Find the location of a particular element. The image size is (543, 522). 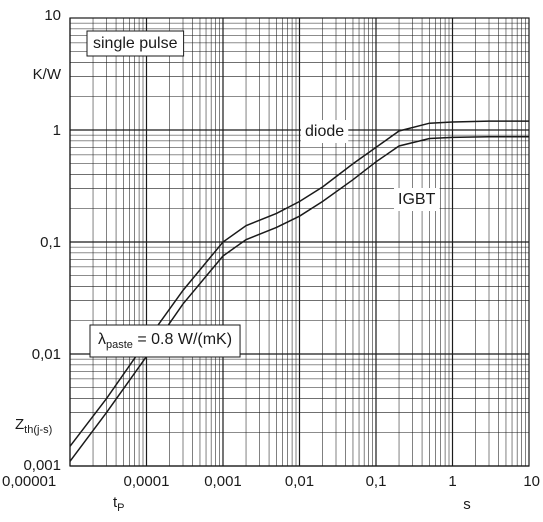

x-tick-label: 0,01 is located at coordinates (299, 481).